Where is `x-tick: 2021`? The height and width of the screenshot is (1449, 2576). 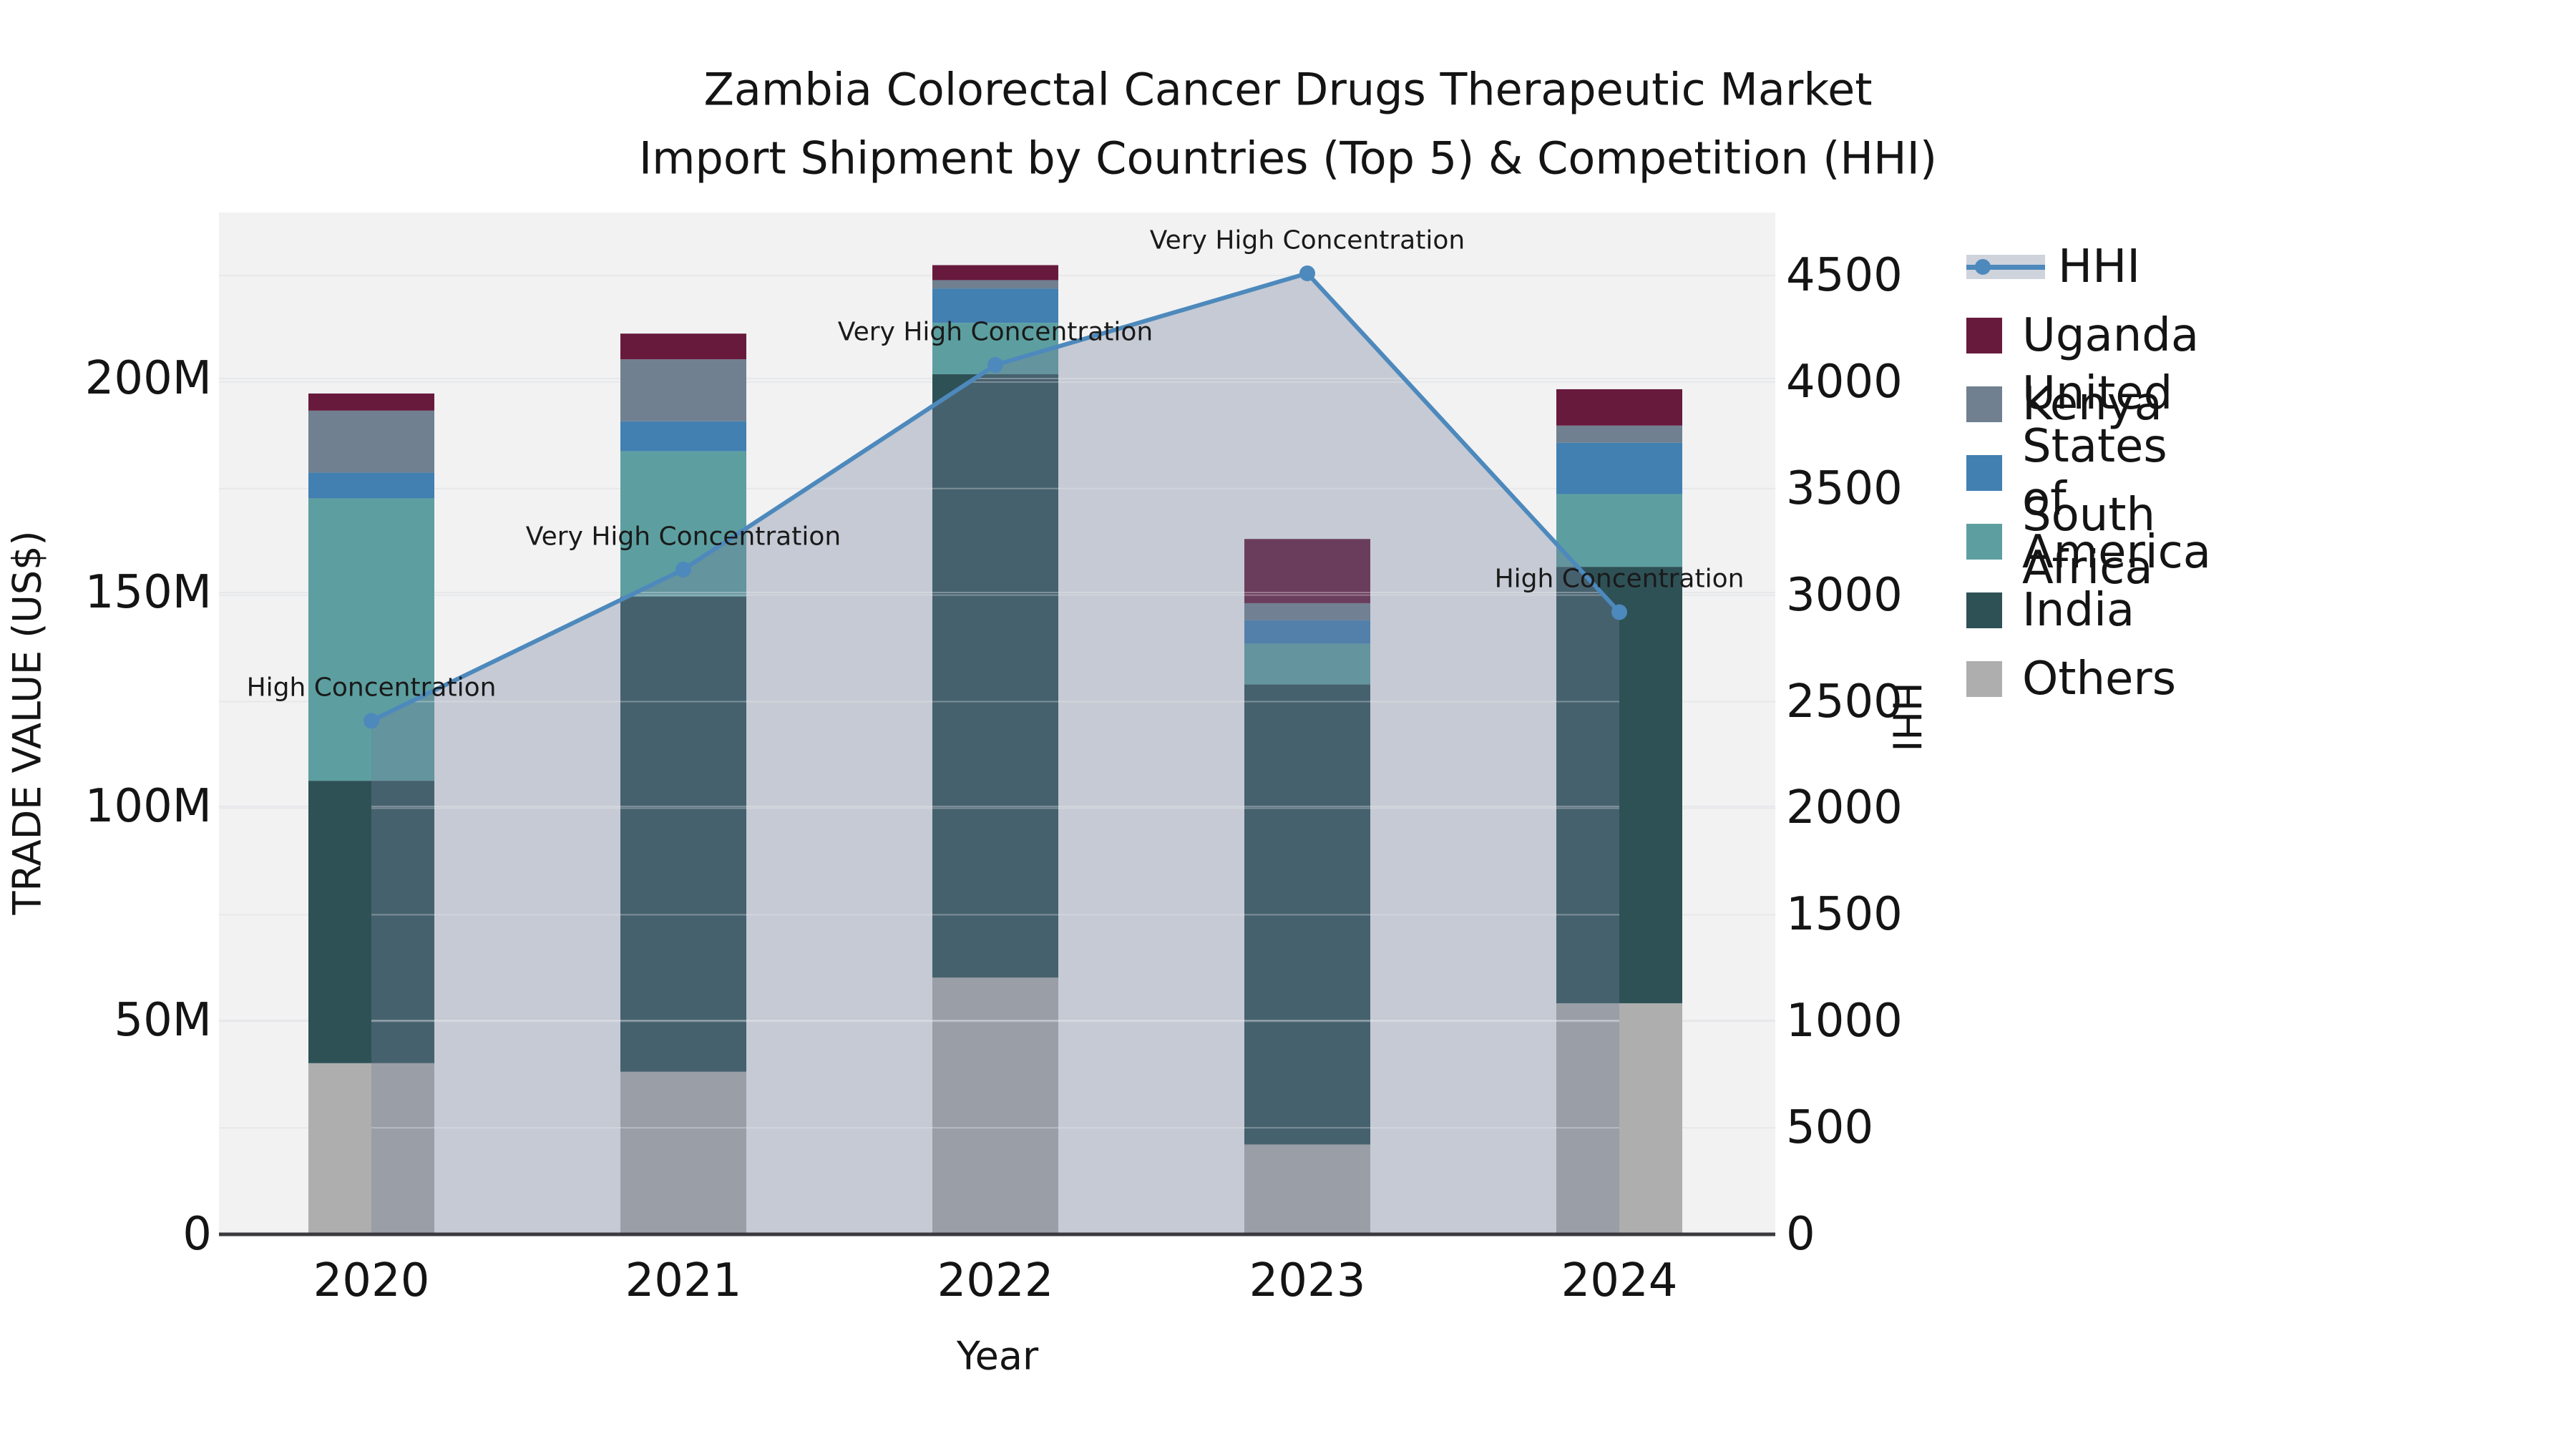 x-tick: 2021 is located at coordinates (683, 1280).